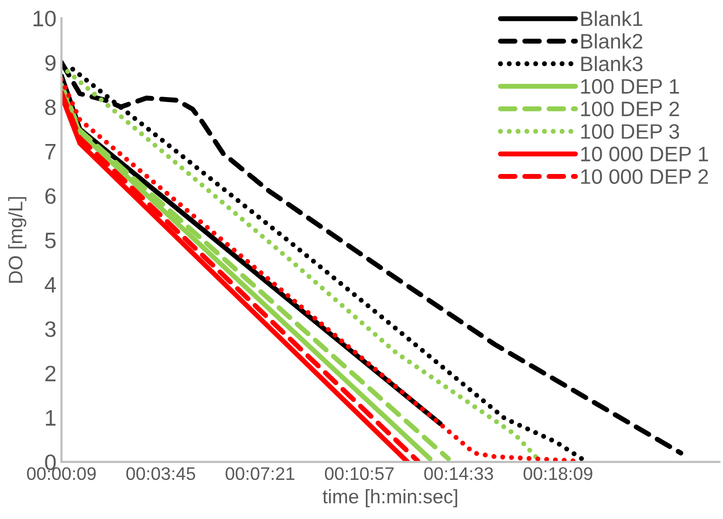  I want to click on y-tick-label: 6, so click(50, 196).